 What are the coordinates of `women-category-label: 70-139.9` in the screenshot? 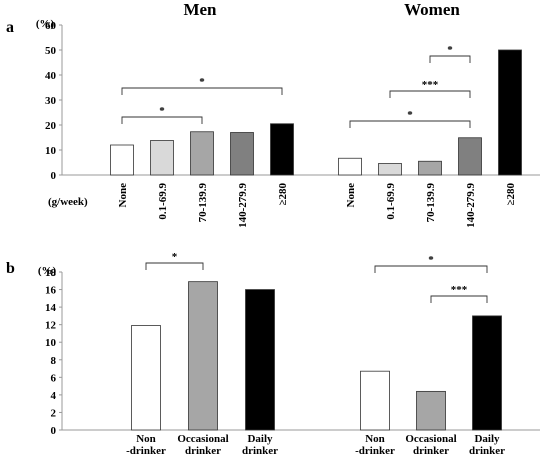 It's located at (431, 203).